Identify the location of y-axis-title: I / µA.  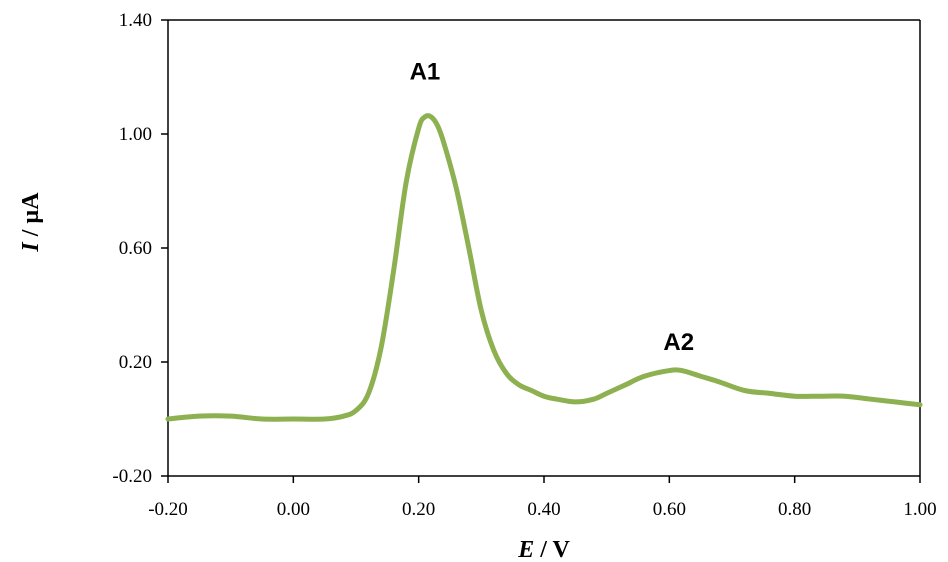
(31, 222).